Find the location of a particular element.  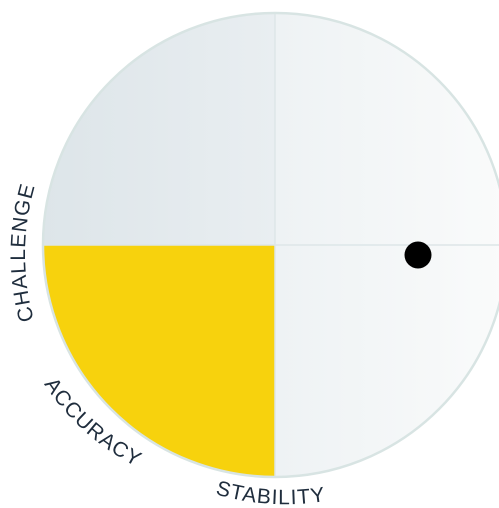

position-marker-dot is located at coordinates (418, 255).